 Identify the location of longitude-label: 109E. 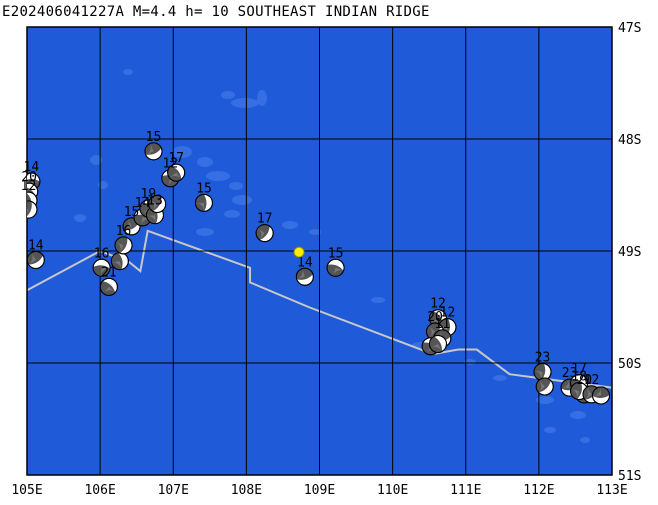
(319, 490).